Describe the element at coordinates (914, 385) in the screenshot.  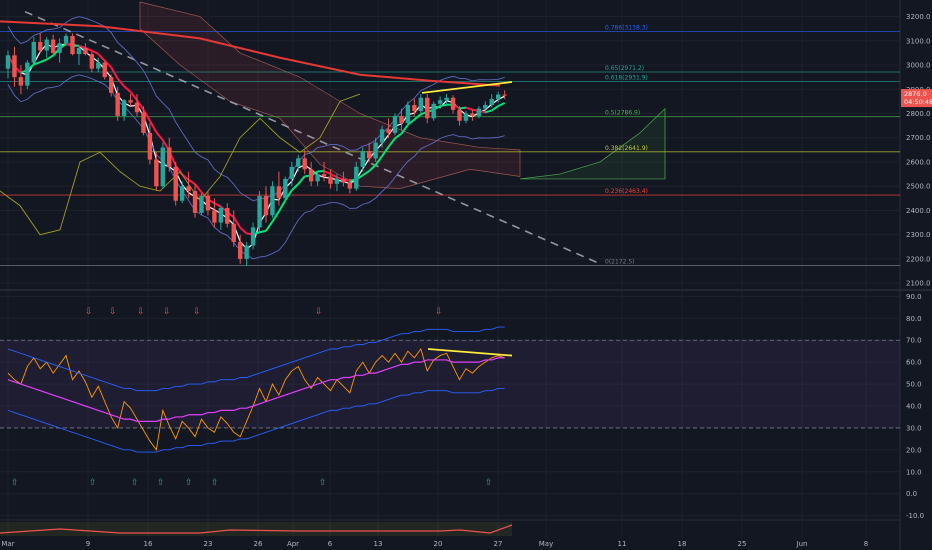
I see `rsi-axis-label: 50.0` at that location.